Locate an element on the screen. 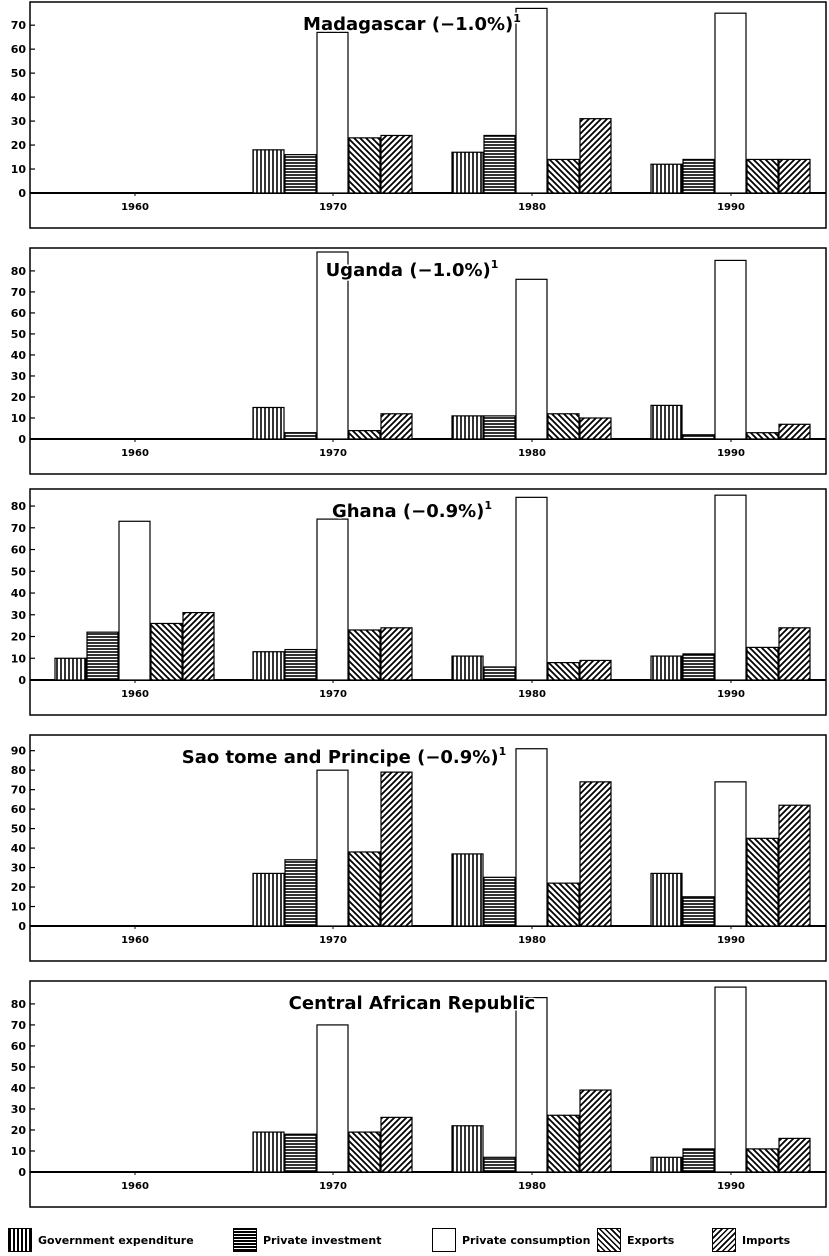 The width and height of the screenshot is (829, 1256). panel-title: Uganda (−1.0%)1 is located at coordinates (412, 269).